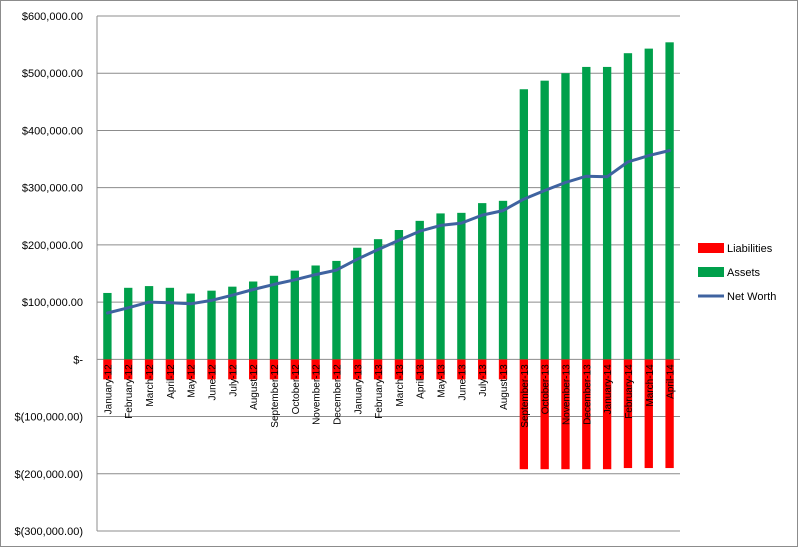 This screenshot has width=798, height=547. What do you see at coordinates (751, 297) in the screenshot?
I see `legend-label-net-worth: Net Worth` at bounding box center [751, 297].